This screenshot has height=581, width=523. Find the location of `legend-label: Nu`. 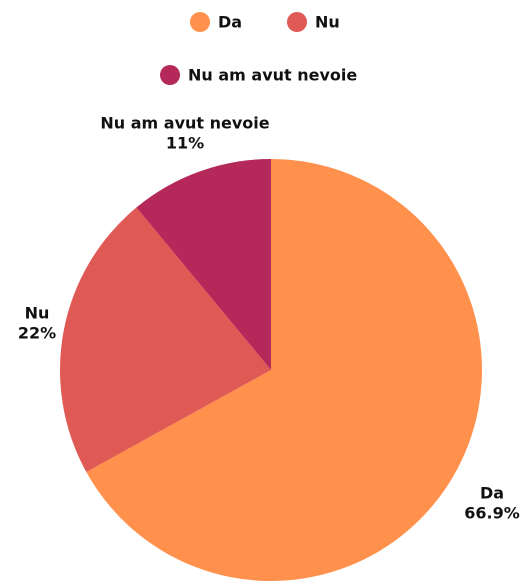

legend-label: Nu is located at coordinates (327, 22).